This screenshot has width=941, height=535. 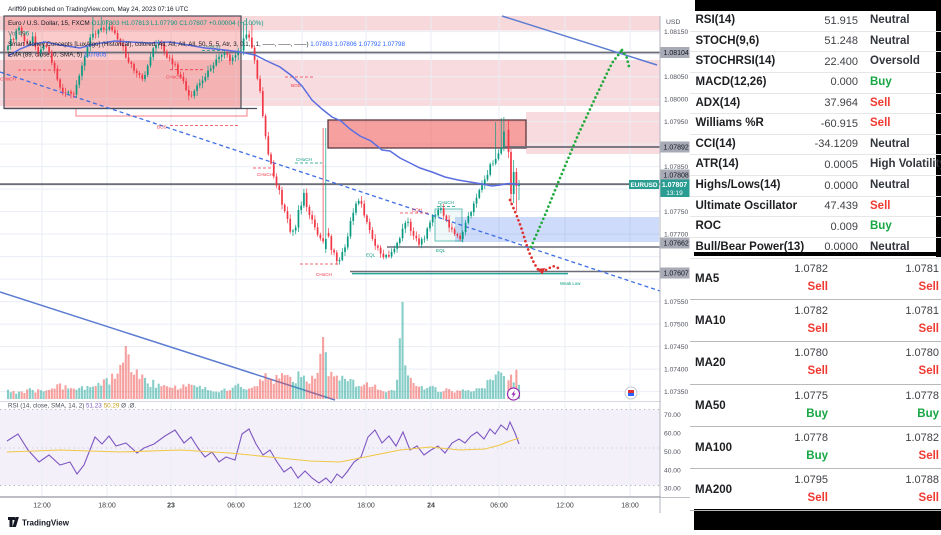 I want to click on svg-text: 1.07607, so click(x=676, y=274).